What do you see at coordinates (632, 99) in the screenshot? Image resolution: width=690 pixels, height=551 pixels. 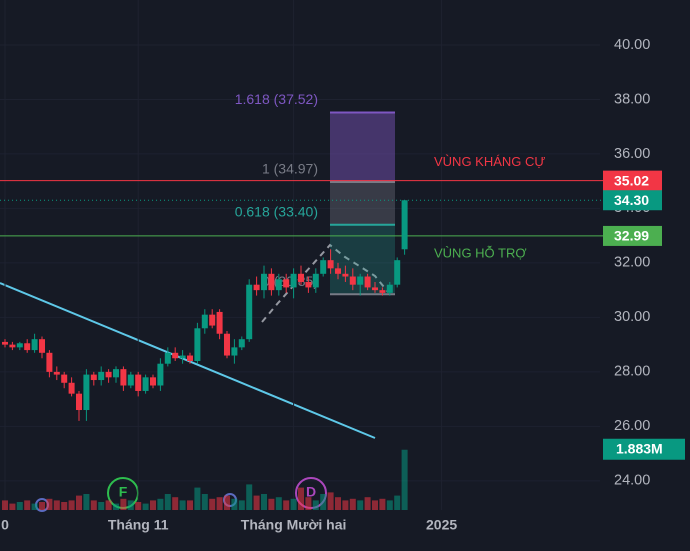 I see `y-tick-label: 38.00` at bounding box center [632, 99].